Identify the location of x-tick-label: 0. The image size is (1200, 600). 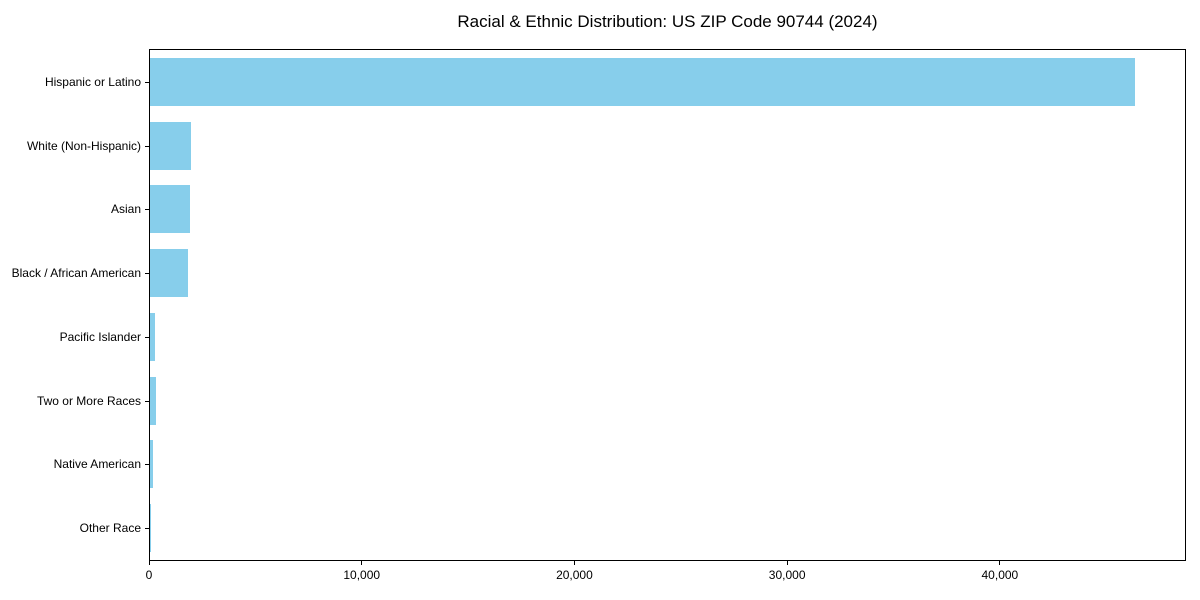
(149, 575).